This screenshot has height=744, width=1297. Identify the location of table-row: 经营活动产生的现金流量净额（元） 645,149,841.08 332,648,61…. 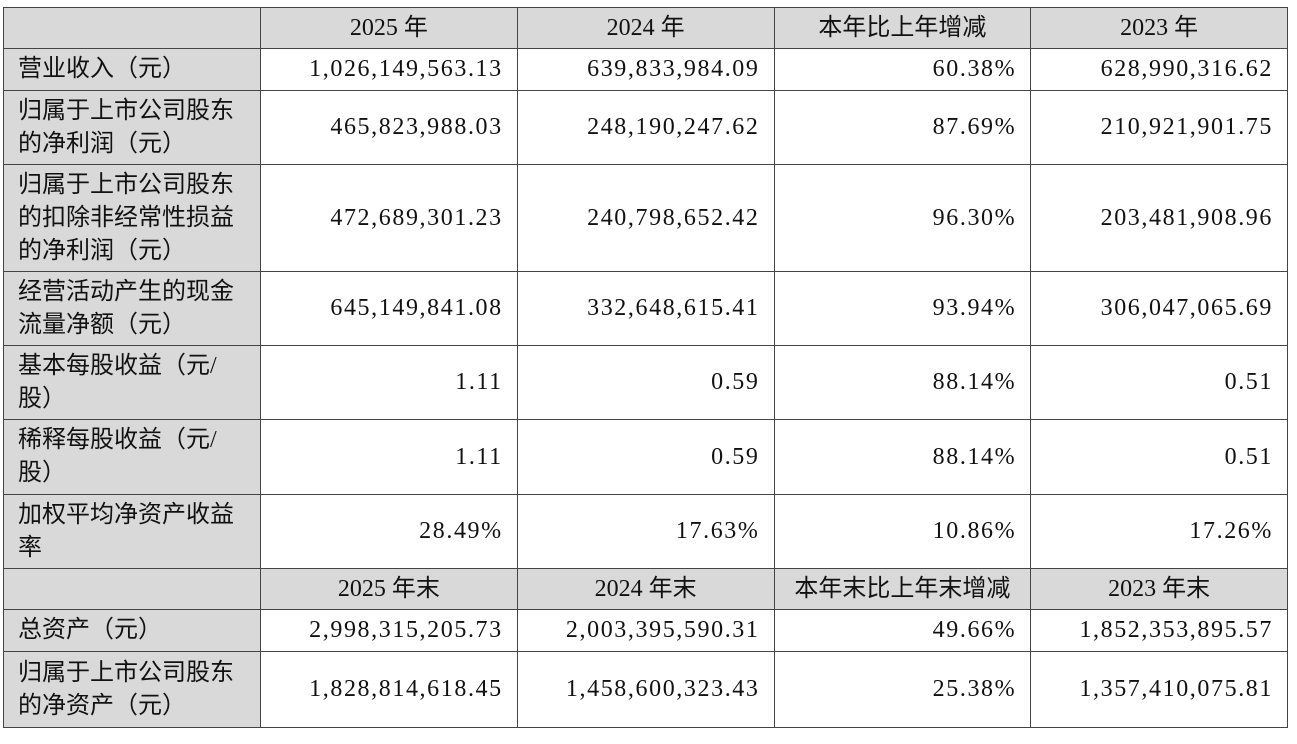
(645, 308).